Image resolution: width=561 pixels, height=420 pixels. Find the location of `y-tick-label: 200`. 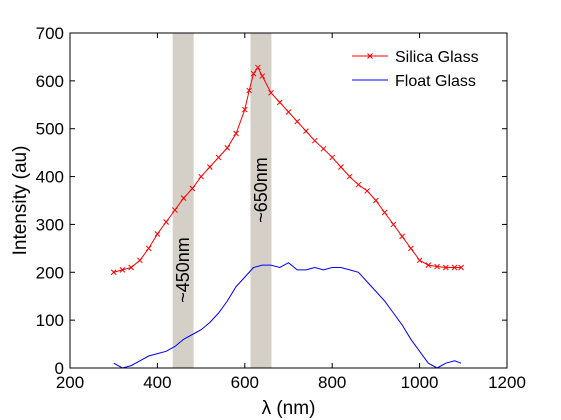

y-tick-label: 200 is located at coordinates (50, 272).